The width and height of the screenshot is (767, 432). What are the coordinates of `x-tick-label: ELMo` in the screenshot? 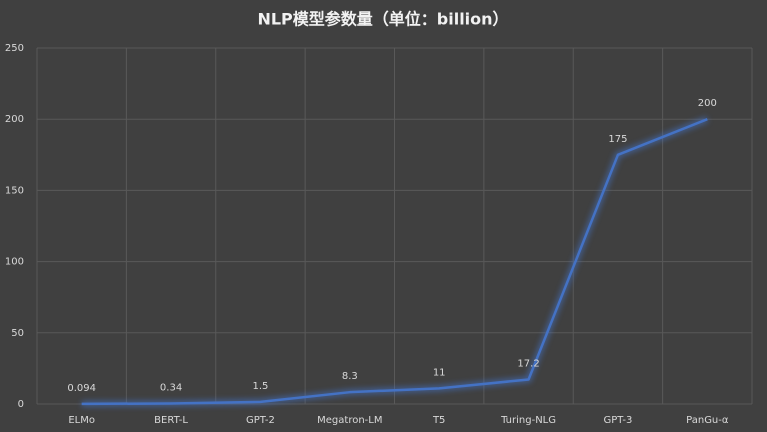 It's located at (81, 420).